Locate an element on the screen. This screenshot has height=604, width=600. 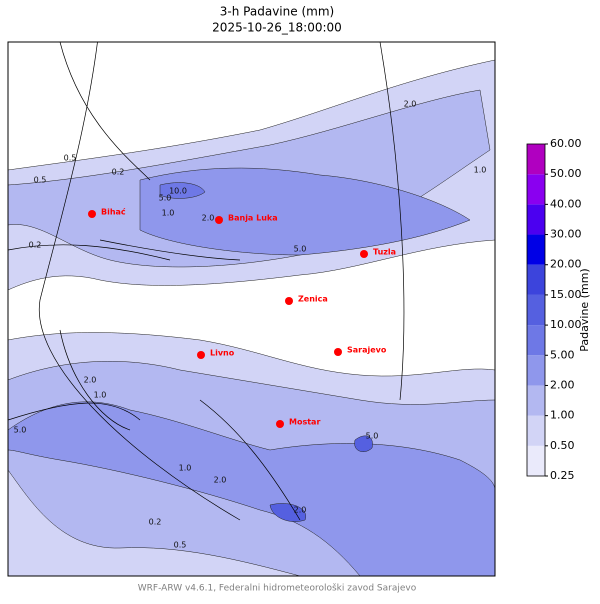
colorbar-tick-label: 0.50 is located at coordinates (562, 445).